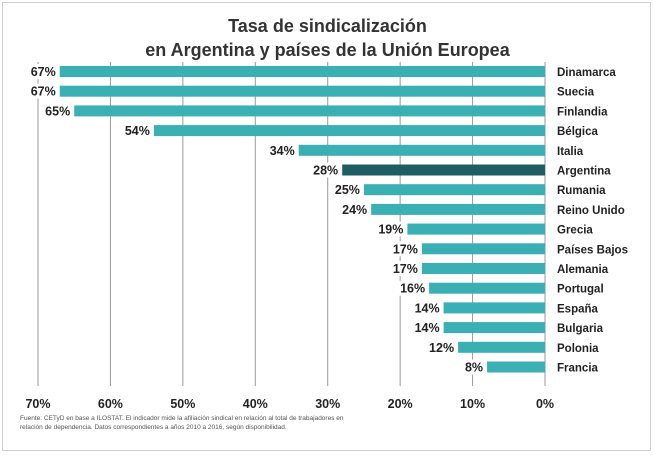 This screenshot has width=655, height=455. I want to click on category-label: Bélgica, so click(578, 132).